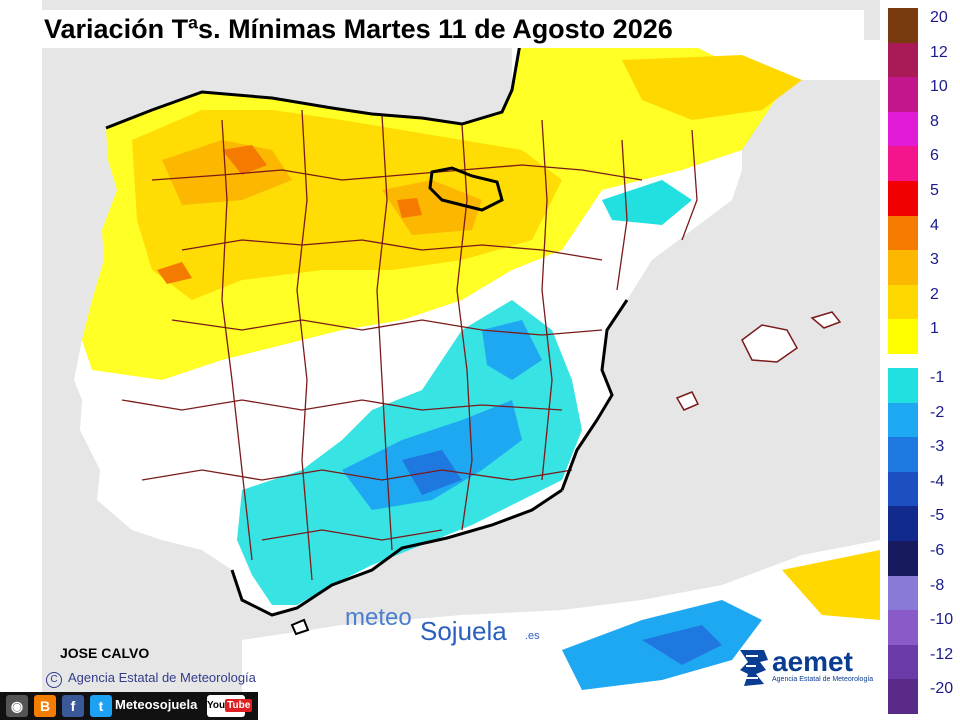 This screenshot has height=720, width=960. What do you see at coordinates (937, 377) in the screenshot?
I see `legend-label: -1` at bounding box center [937, 377].